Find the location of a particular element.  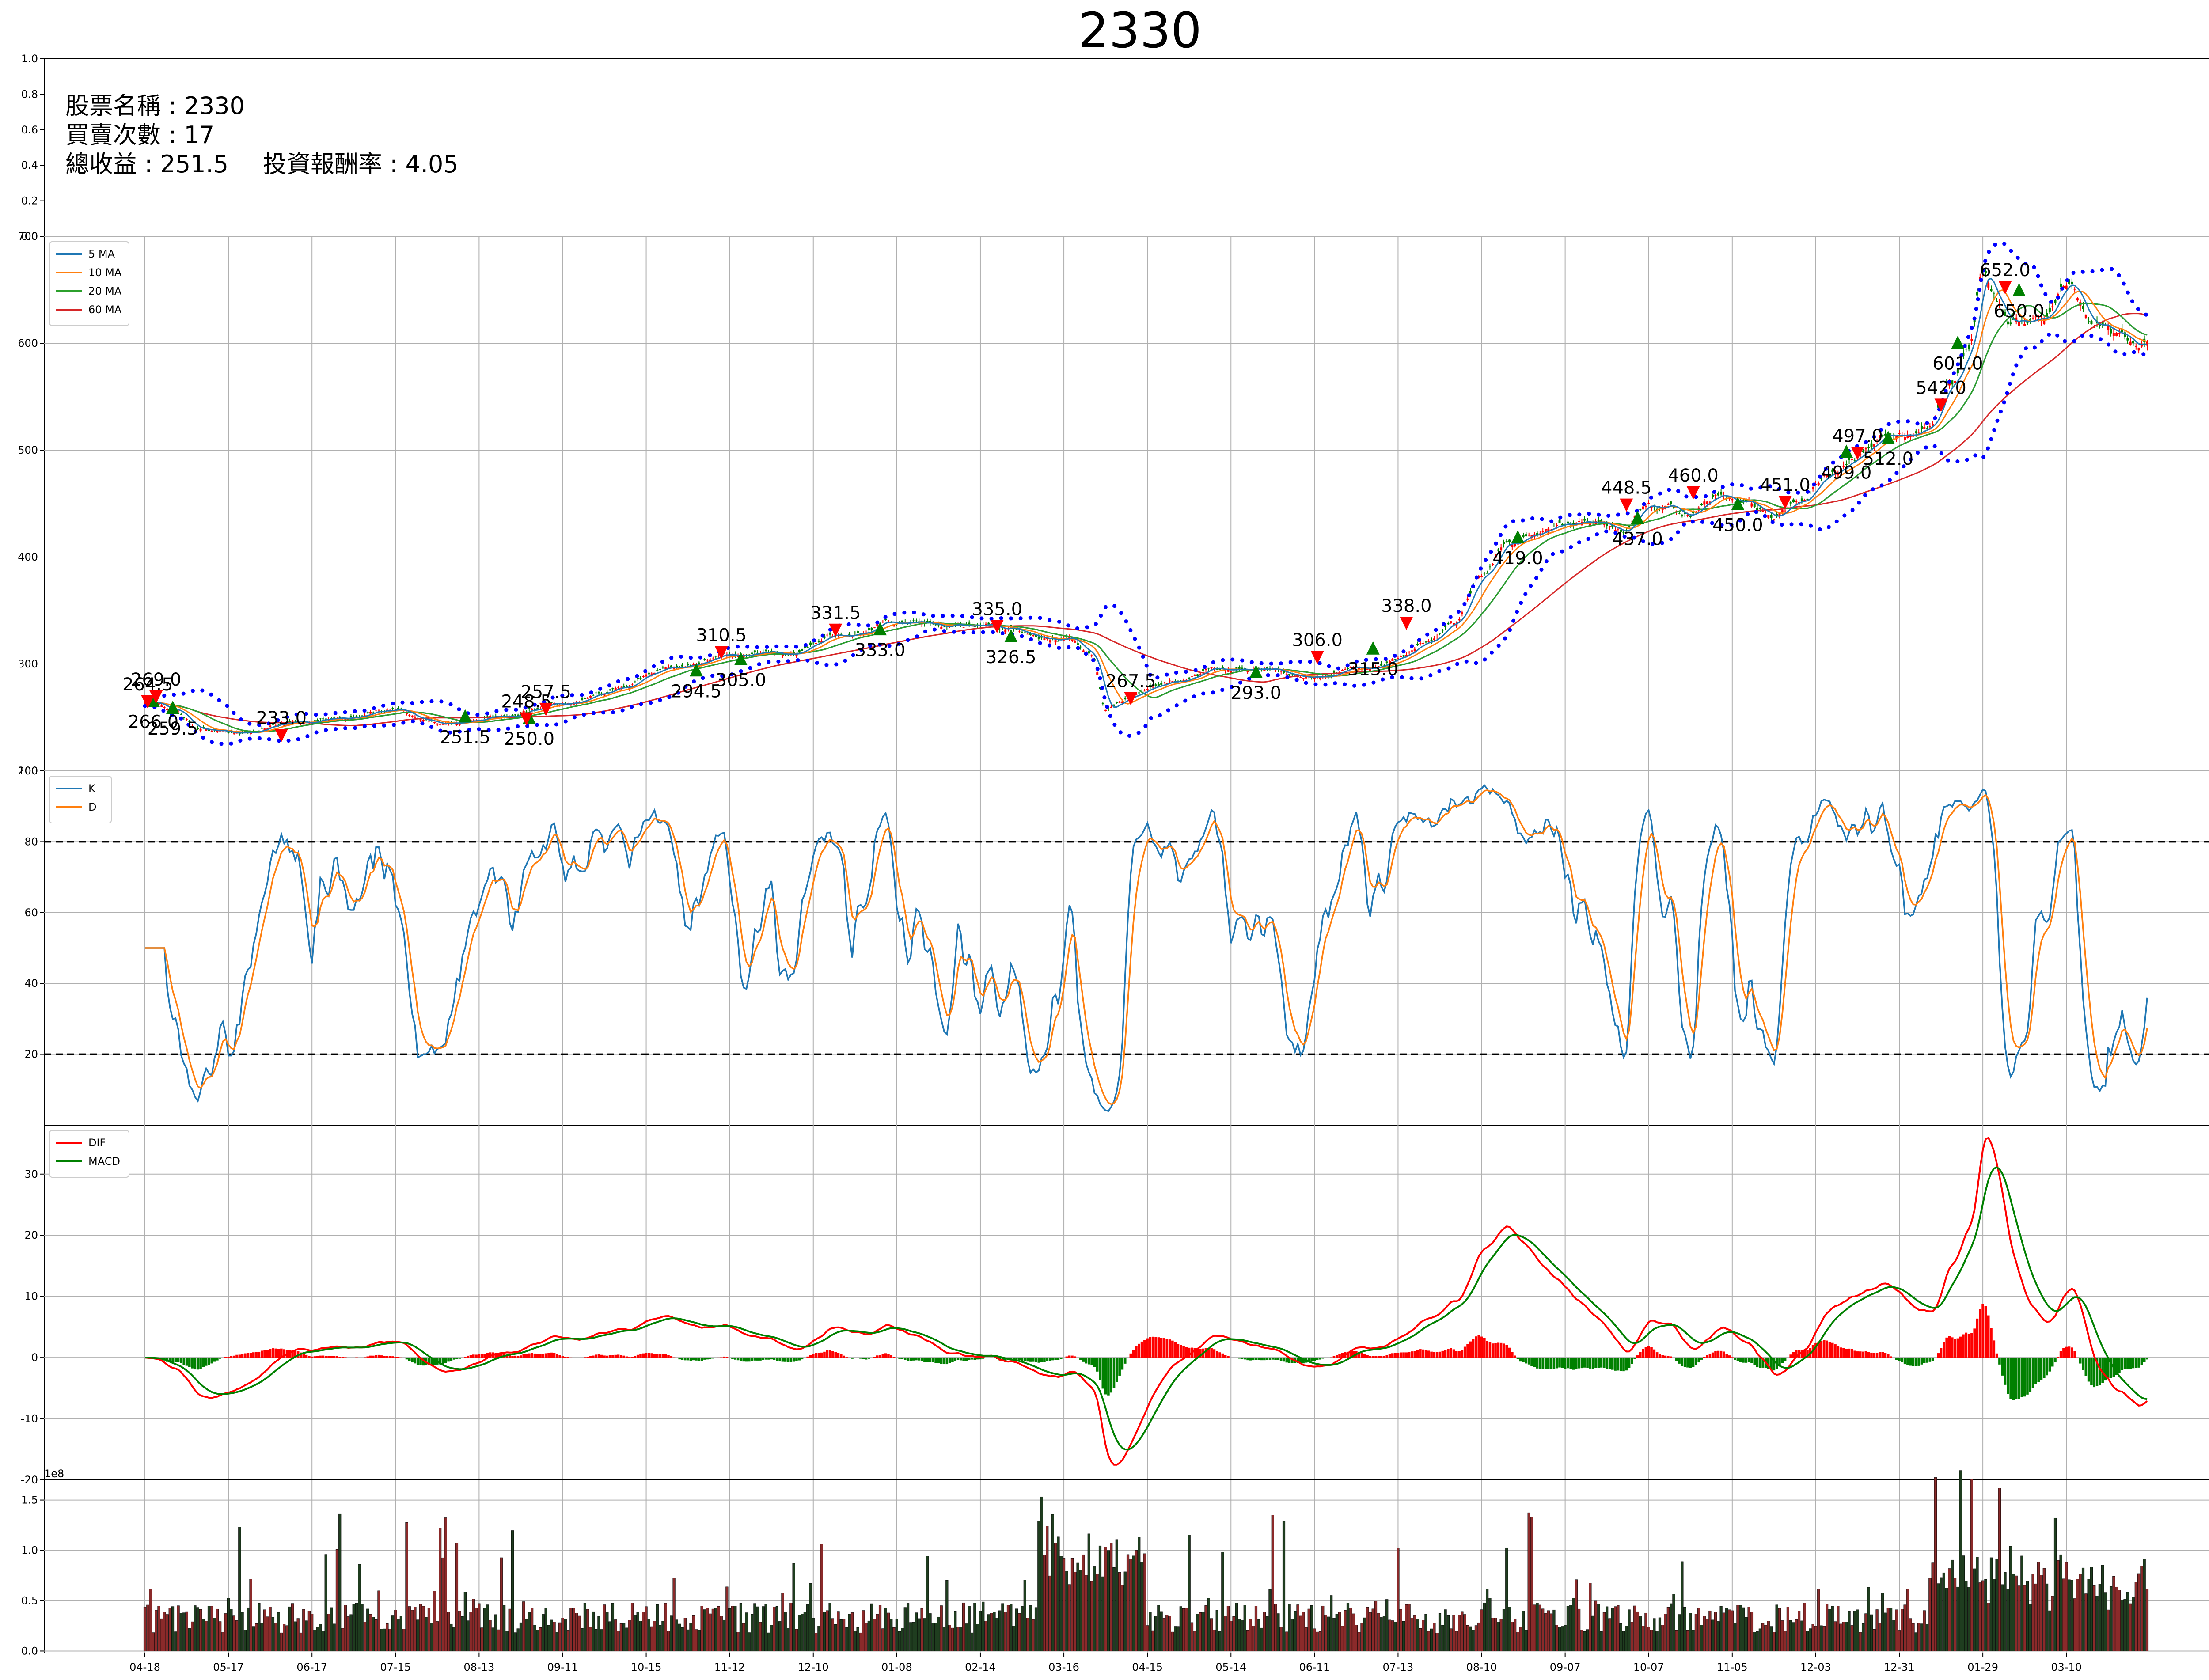

price-ytick-label: 600 is located at coordinates (28, 343).